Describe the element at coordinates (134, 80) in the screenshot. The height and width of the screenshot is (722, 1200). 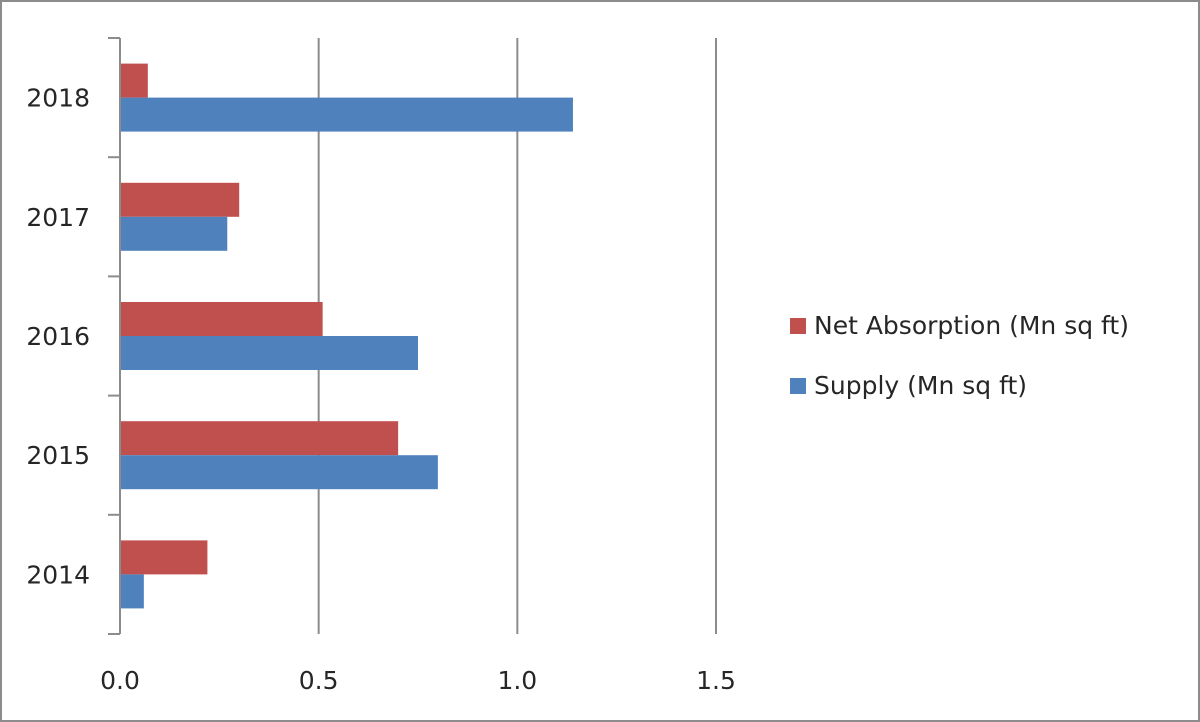
I see `bar-net-absorption-2018` at that location.